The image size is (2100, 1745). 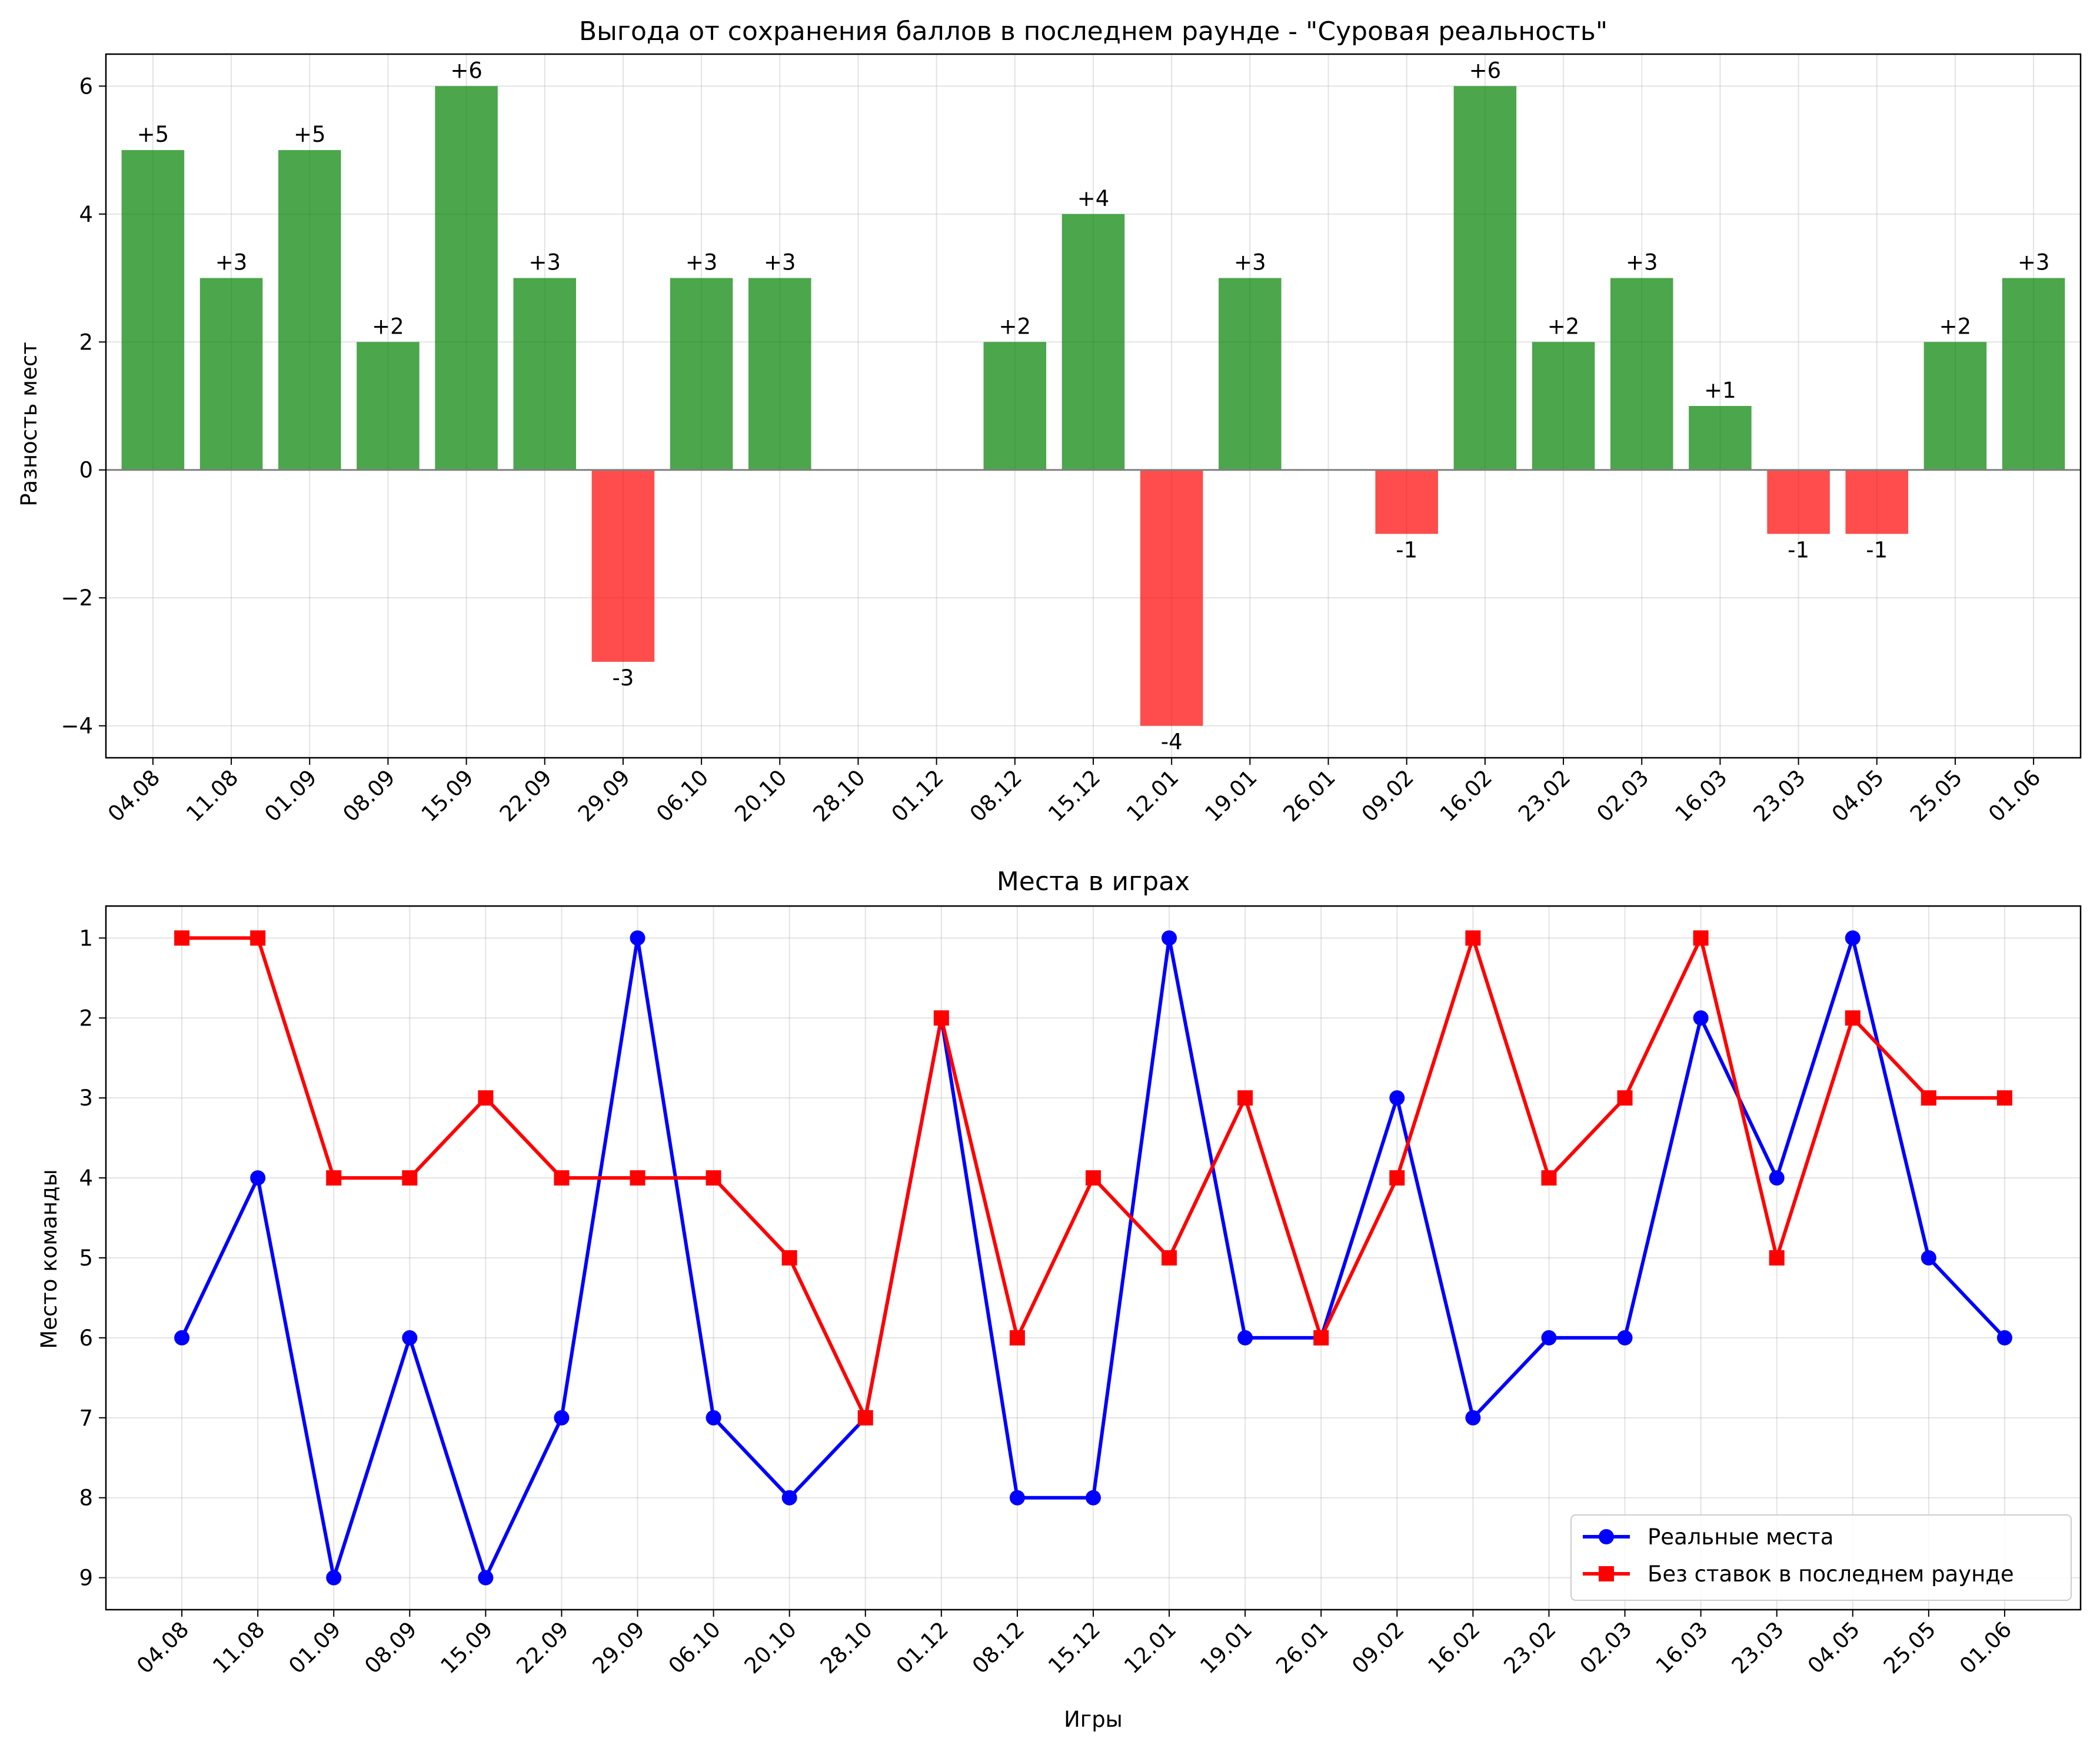 I want to click on bar-value-label: +4, so click(x=1093, y=198).